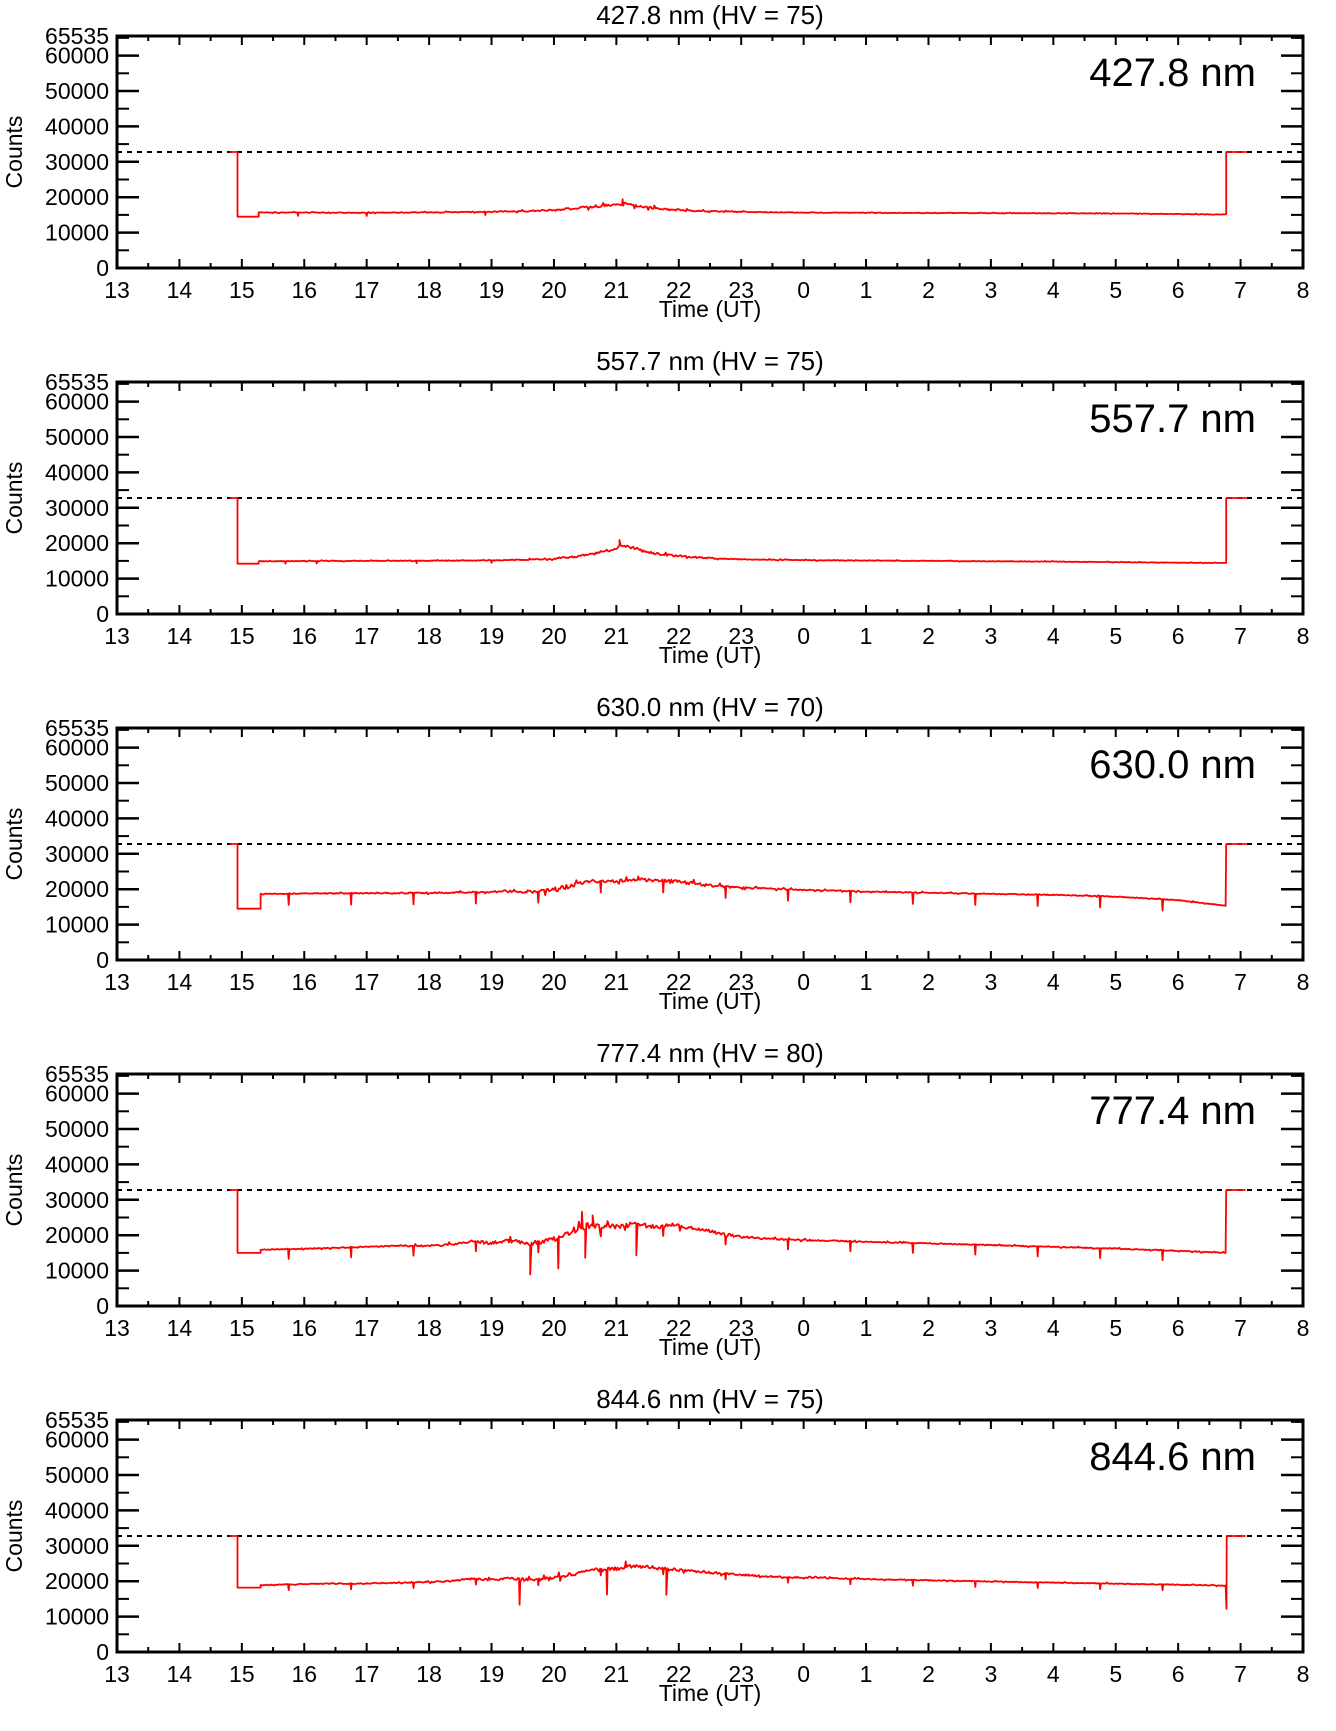  What do you see at coordinates (928, 982) in the screenshot?
I see `x-tick-label: 2` at bounding box center [928, 982].